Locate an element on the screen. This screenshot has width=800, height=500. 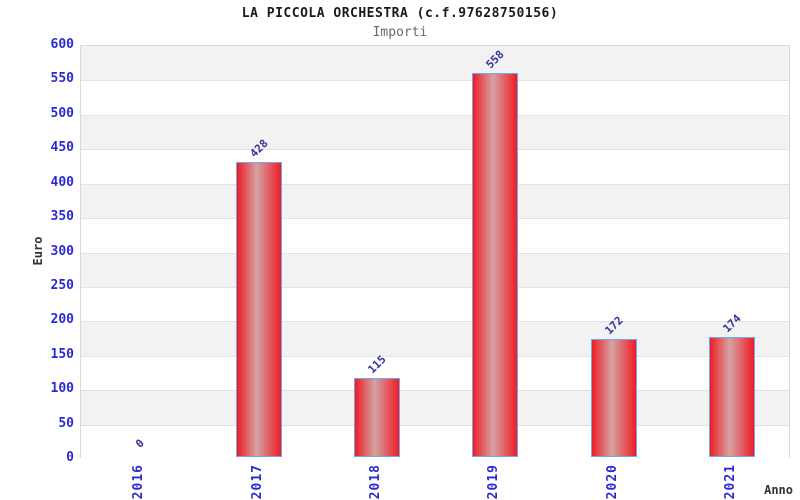
y-axis: 0 50 100 150 200 250 300 350 400 450 500 550 600 is located at coordinates (37, 251).